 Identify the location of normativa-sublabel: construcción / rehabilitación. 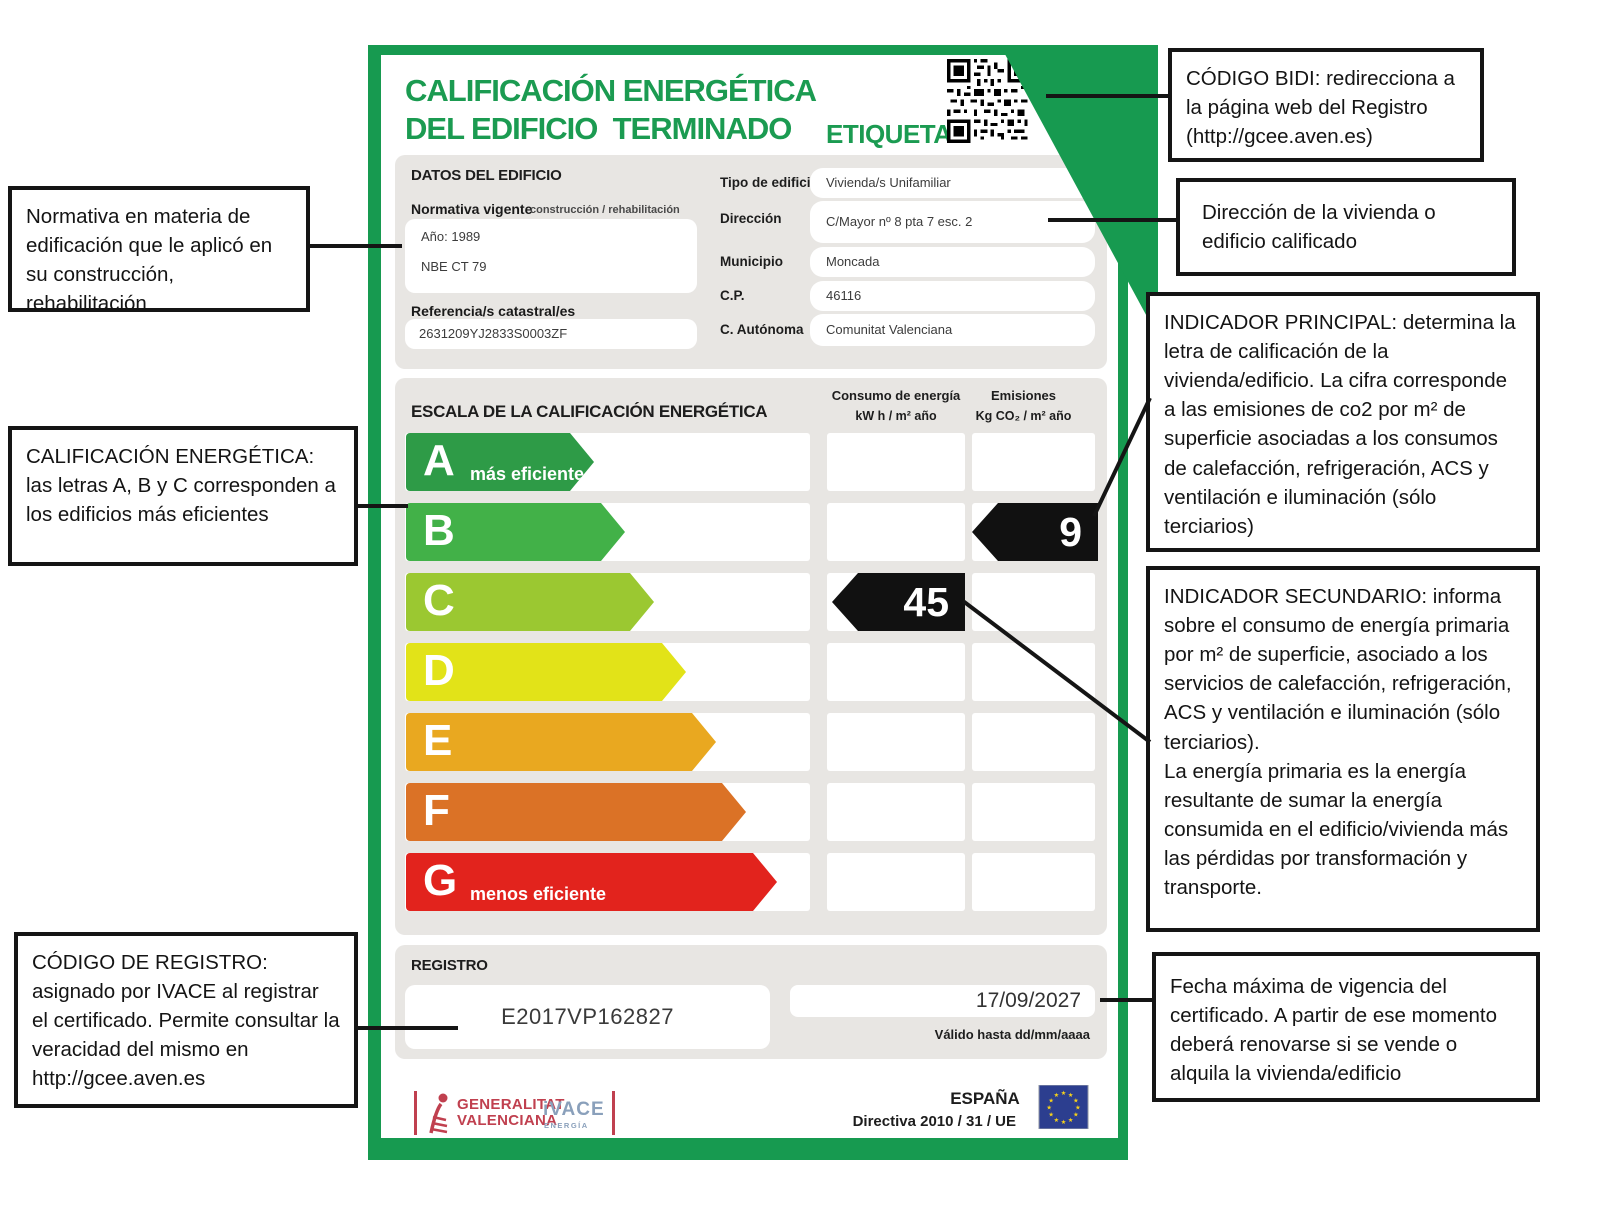
(605, 210).